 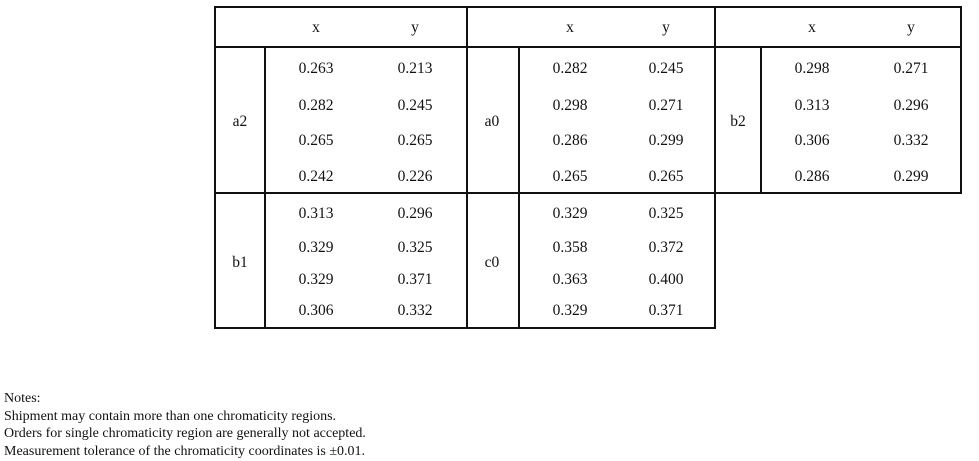 I want to click on x-value: 0.358, so click(x=570, y=247).